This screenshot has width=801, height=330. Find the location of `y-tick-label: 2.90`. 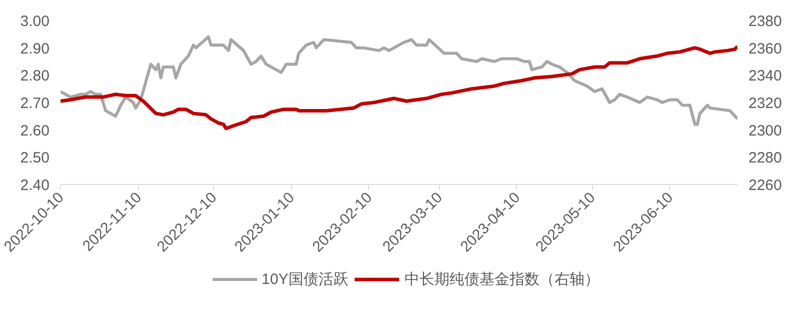

y-tick-label: 2.90 is located at coordinates (35, 49).